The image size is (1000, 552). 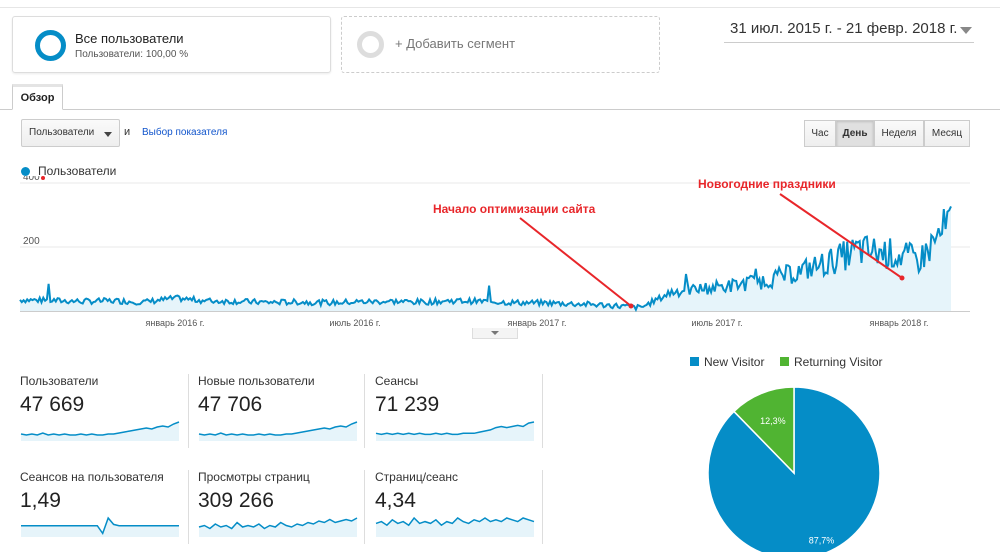 What do you see at coordinates (370, 44) in the screenshot?
I see `empty-segment-ring-icon` at bounding box center [370, 44].